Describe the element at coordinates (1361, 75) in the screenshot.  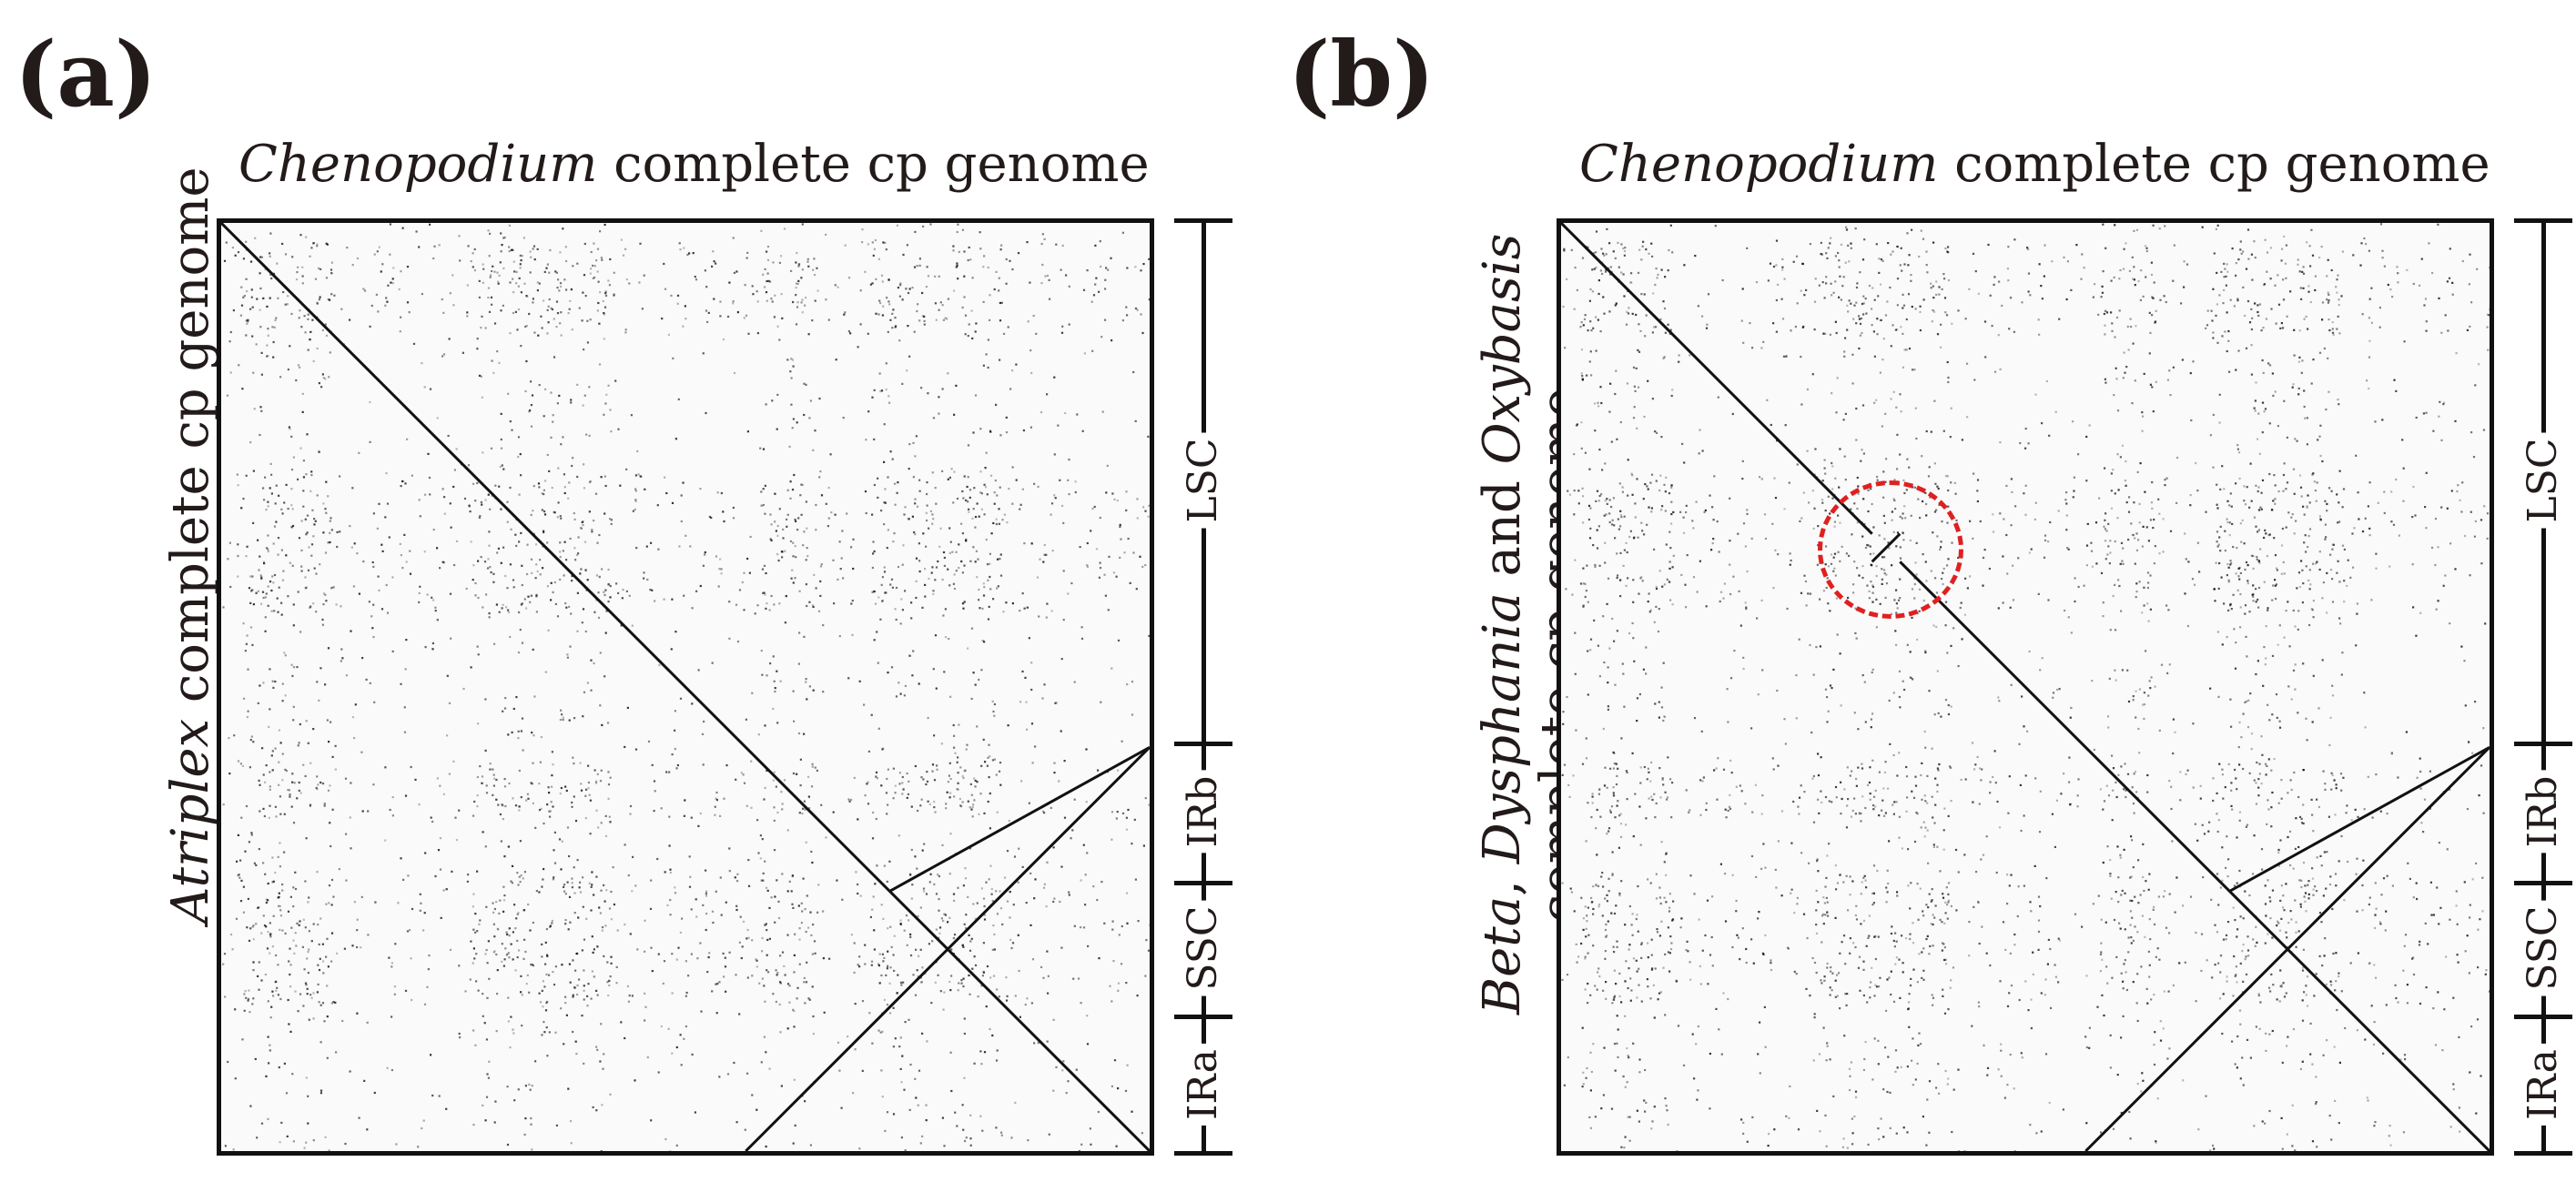
I see `panel-label-b: (b)` at that location.